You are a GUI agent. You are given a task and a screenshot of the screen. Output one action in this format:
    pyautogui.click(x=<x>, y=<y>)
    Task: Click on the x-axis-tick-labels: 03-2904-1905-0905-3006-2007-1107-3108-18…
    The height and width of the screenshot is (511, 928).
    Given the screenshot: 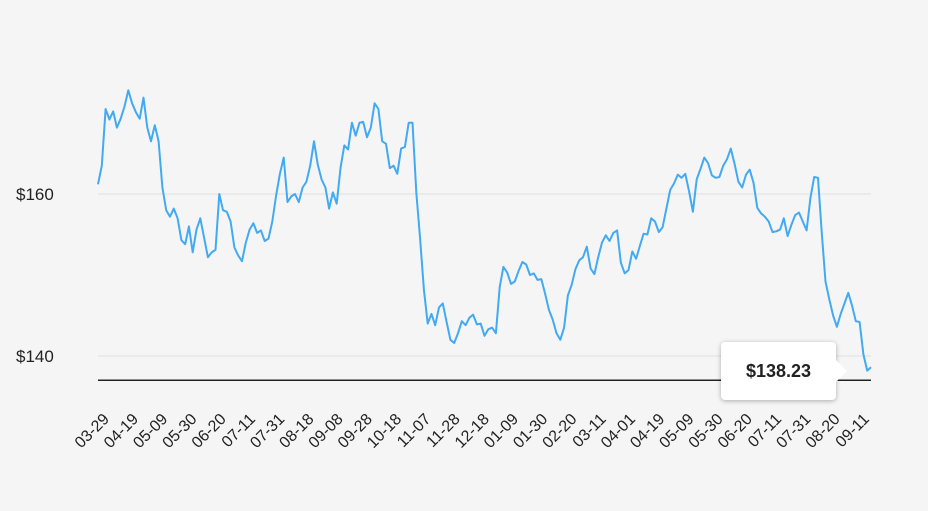 What is the action you would take?
    pyautogui.click(x=472, y=431)
    